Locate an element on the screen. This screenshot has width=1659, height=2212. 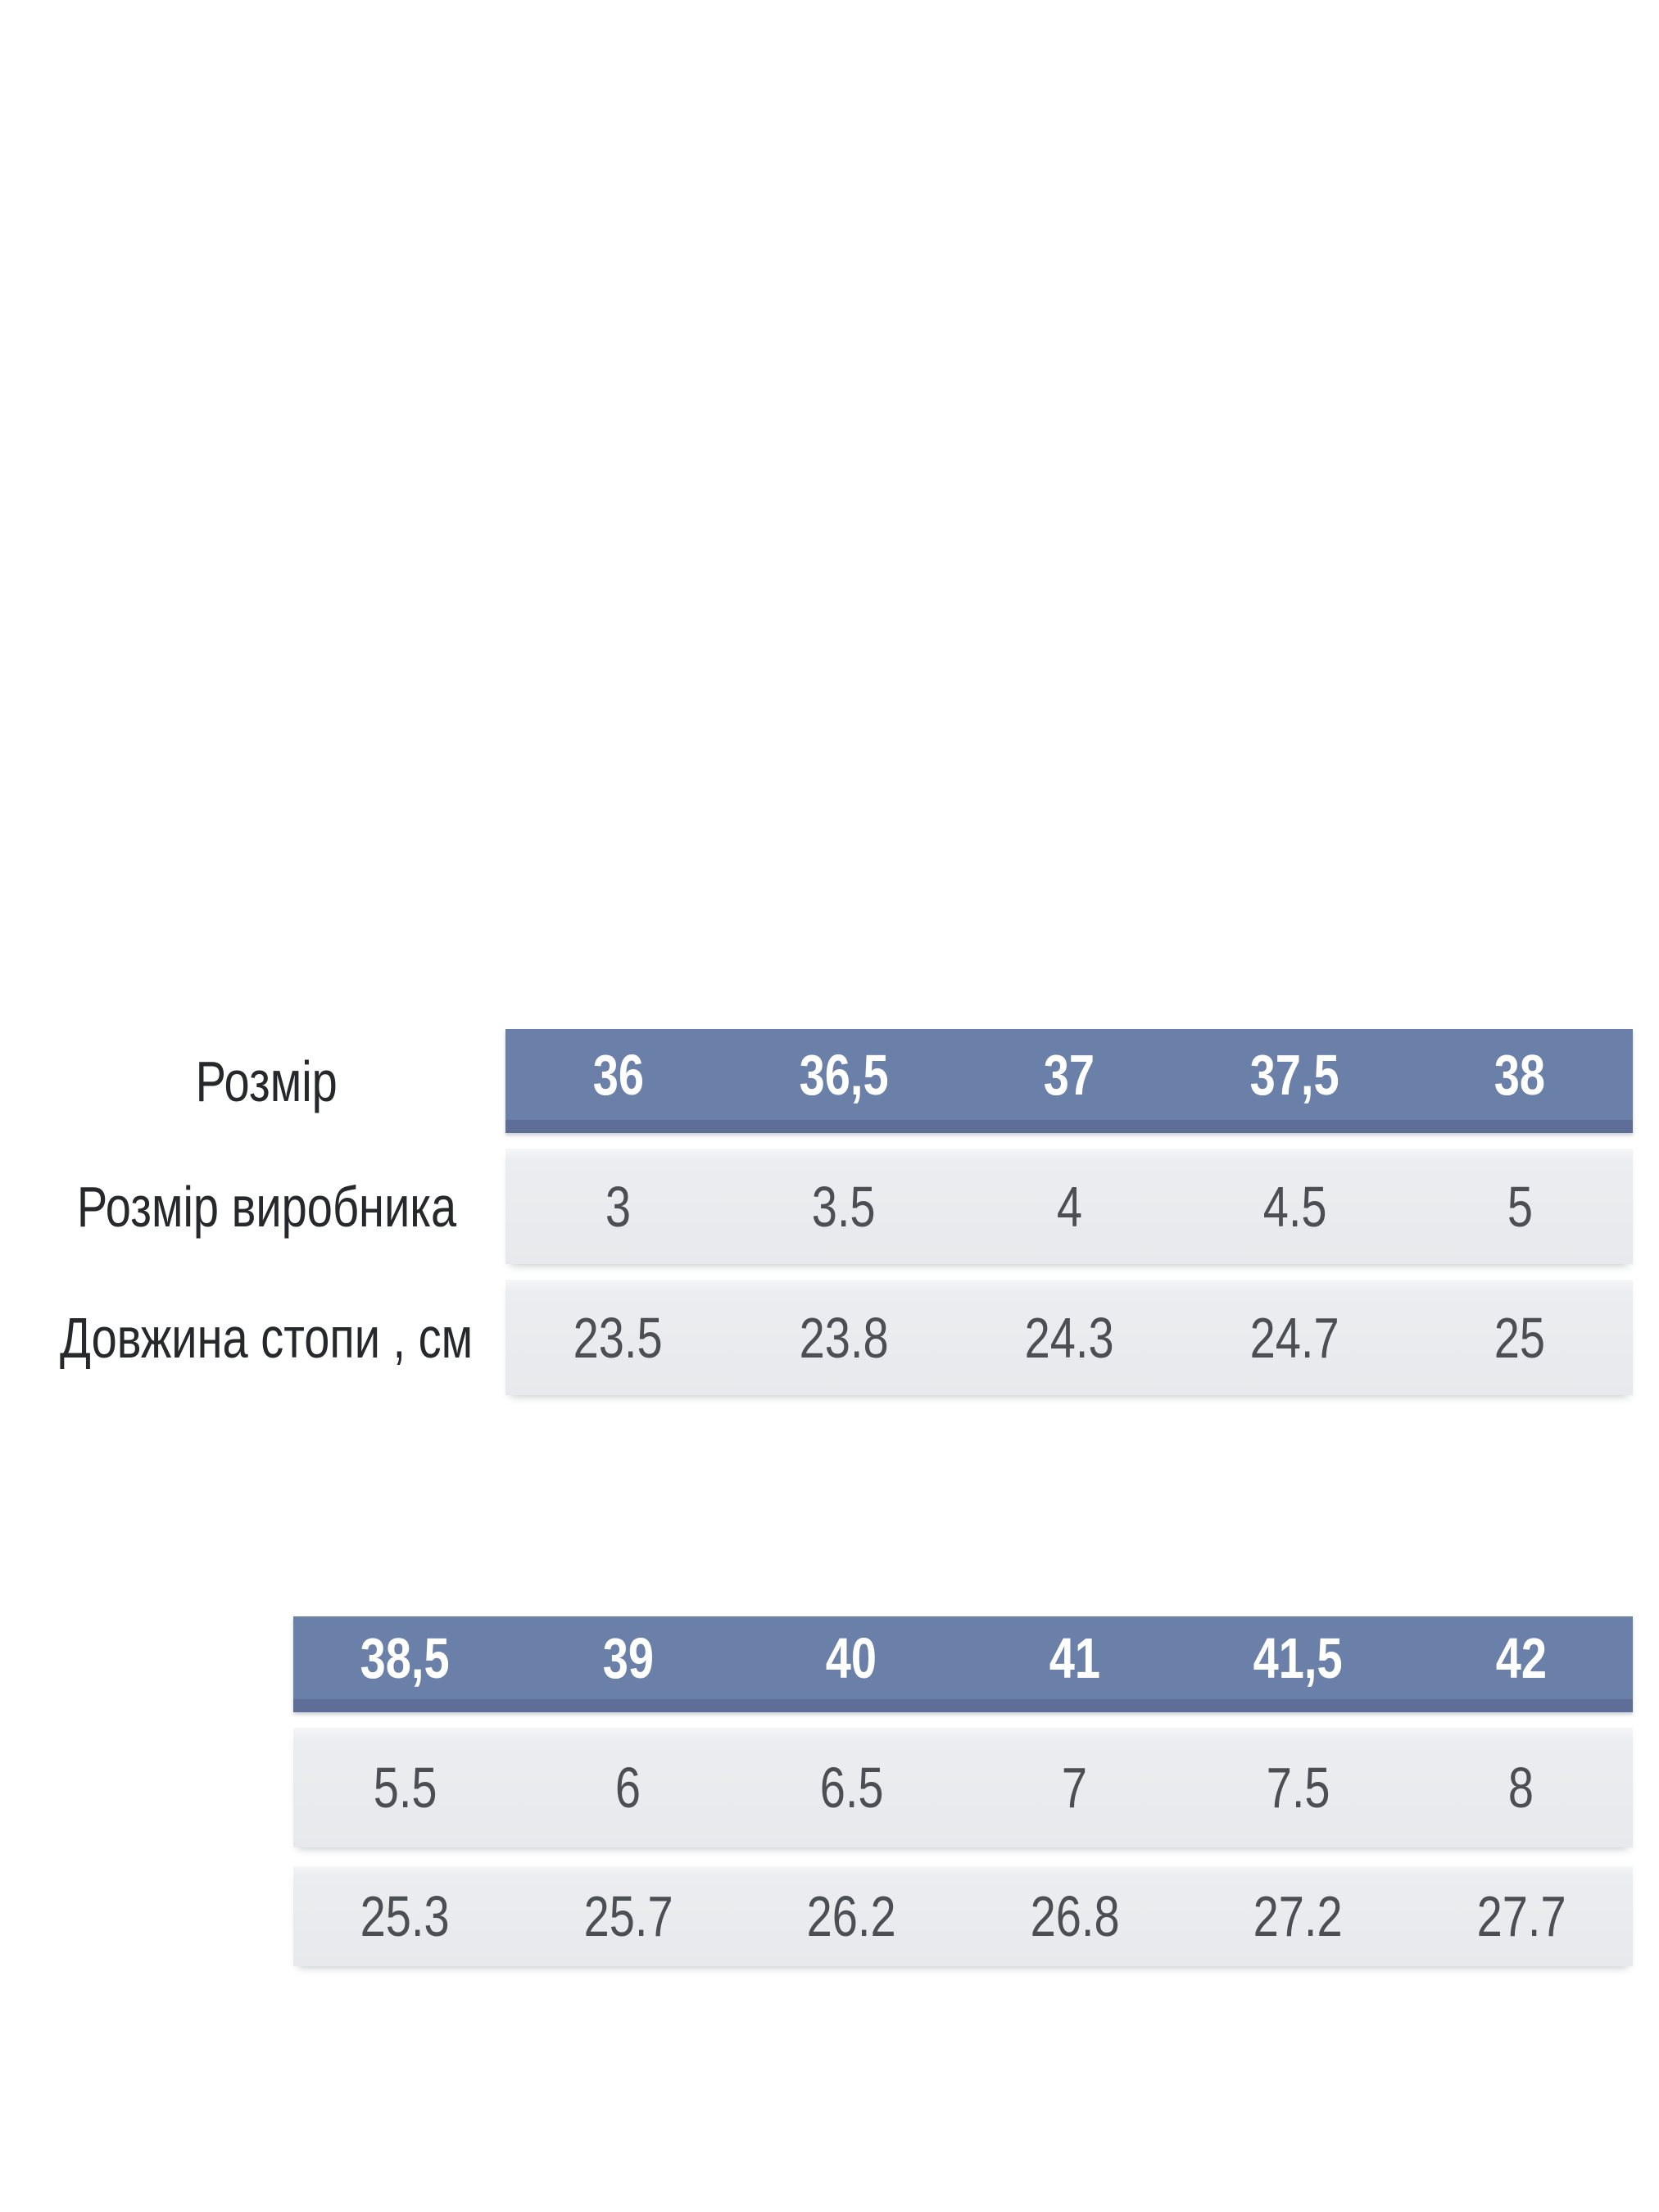
upper-size-header-band: 36 36,5 37 37,5 38 is located at coordinates (1069, 1081).